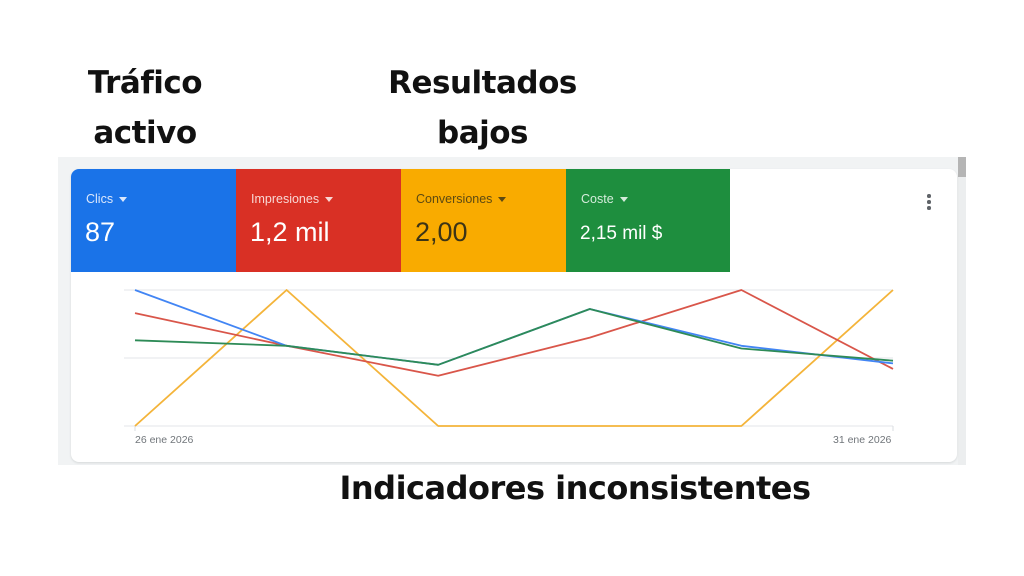 This screenshot has height=576, width=1024. Describe the element at coordinates (285, 199) in the screenshot. I see `metric-label: Impresiones` at that location.